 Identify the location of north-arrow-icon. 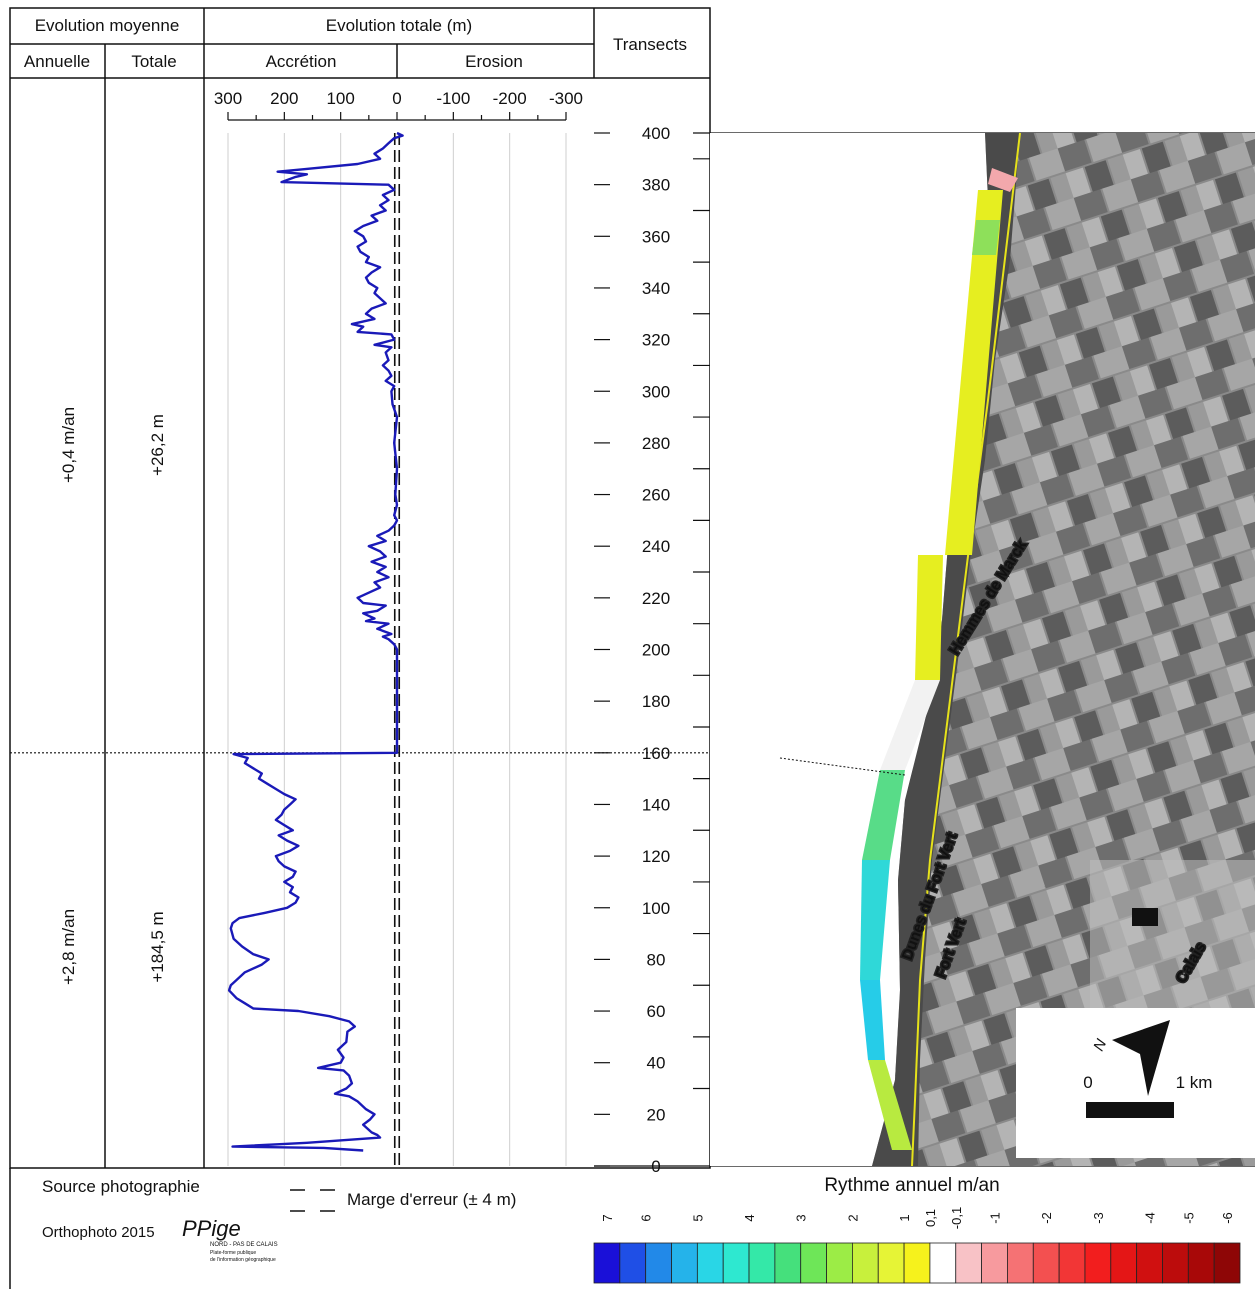
(1141, 1058).